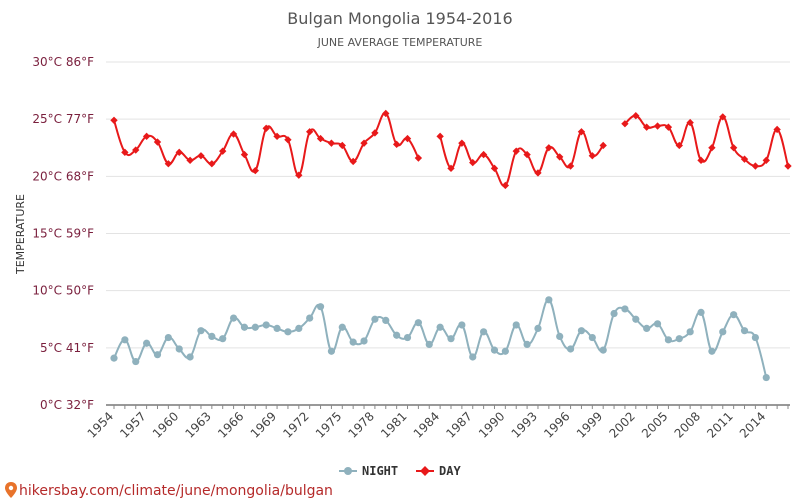 The image size is (800, 500). Describe the element at coordinates (368, 471) in the screenshot. I see `legend-item-night: NIGHT` at that location.